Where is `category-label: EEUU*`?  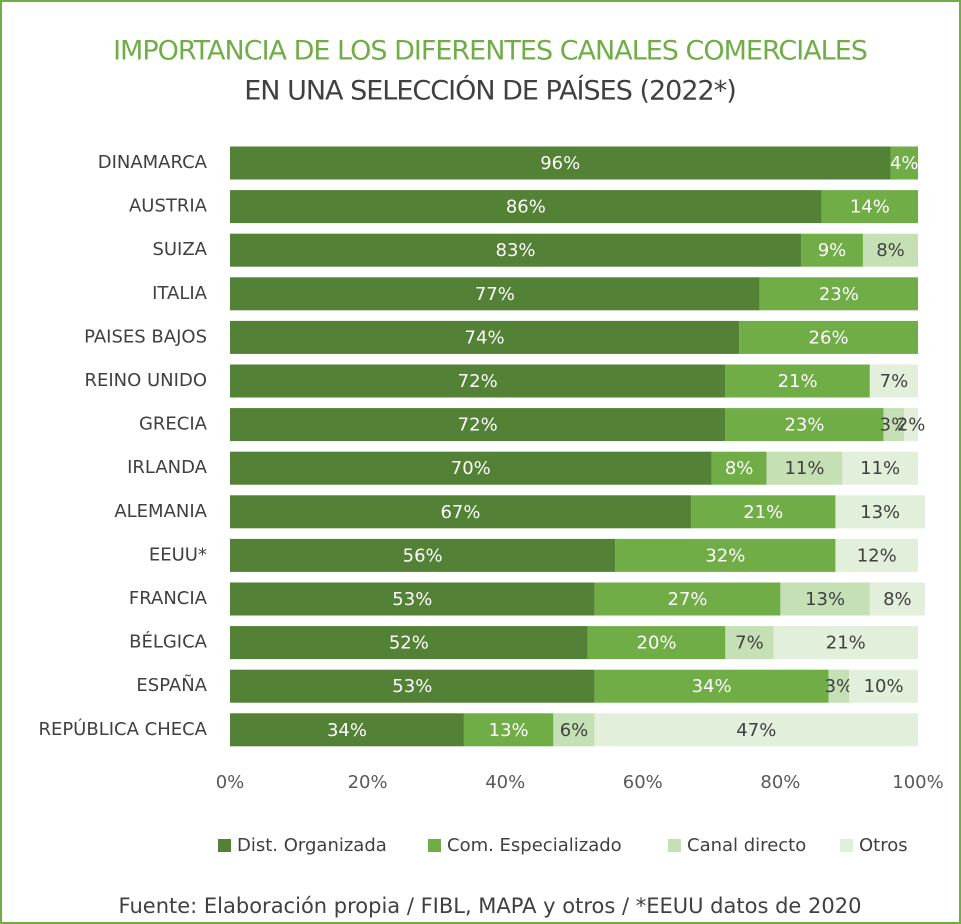
category-label: EEUU* is located at coordinates (178, 554).